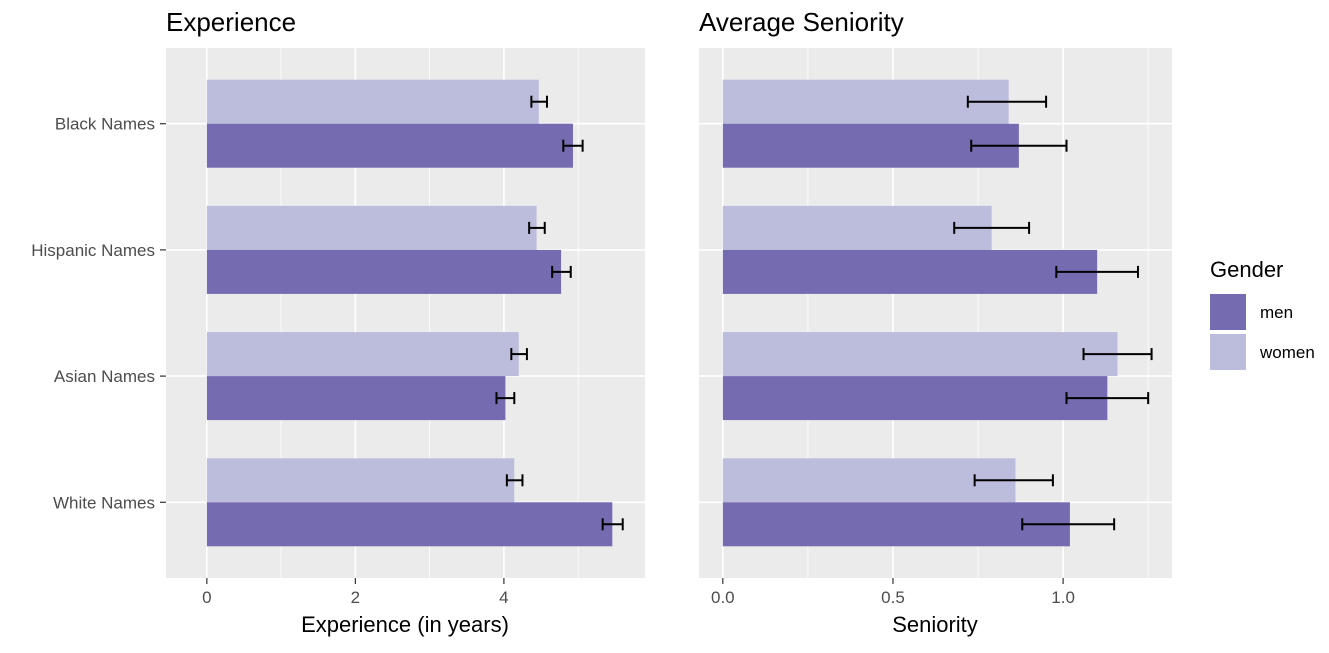 The height and width of the screenshot is (653, 1329). What do you see at coordinates (1228, 352) in the screenshot?
I see `legend-key-women` at bounding box center [1228, 352].